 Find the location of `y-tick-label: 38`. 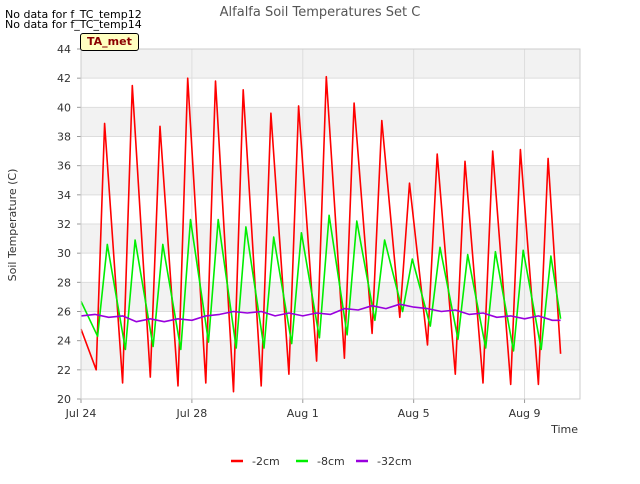

y-tick-label: 38 is located at coordinates (64, 137).